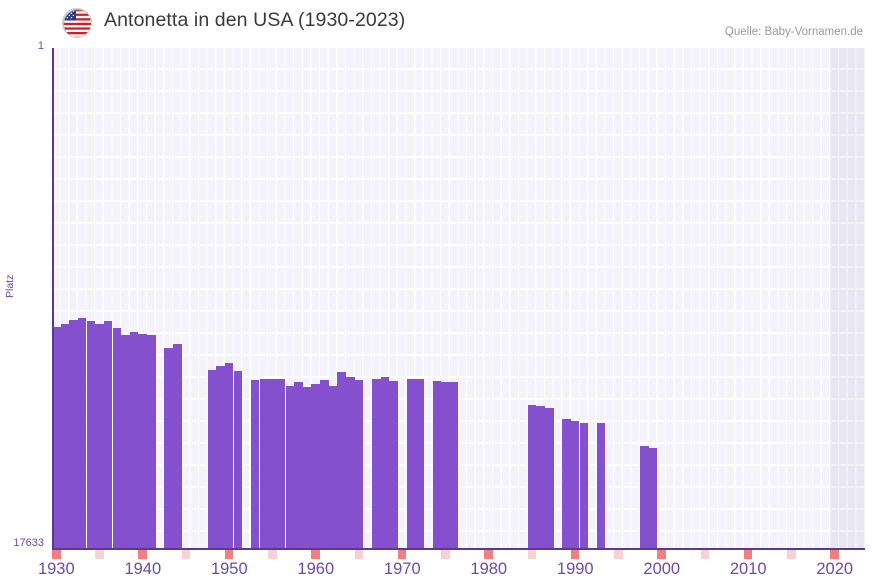 The height and width of the screenshot is (587, 873). I want to click on x-axis-ticks, so click(458, 555).